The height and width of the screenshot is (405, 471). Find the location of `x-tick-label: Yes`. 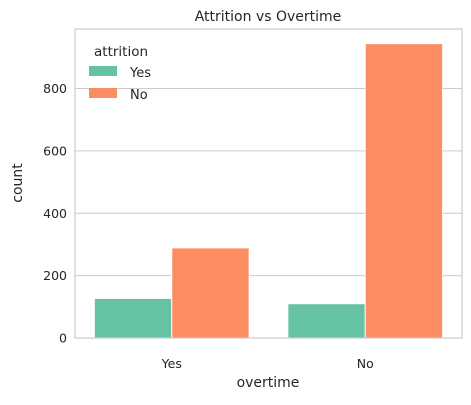

x-tick-label: Yes is located at coordinates (171, 363).